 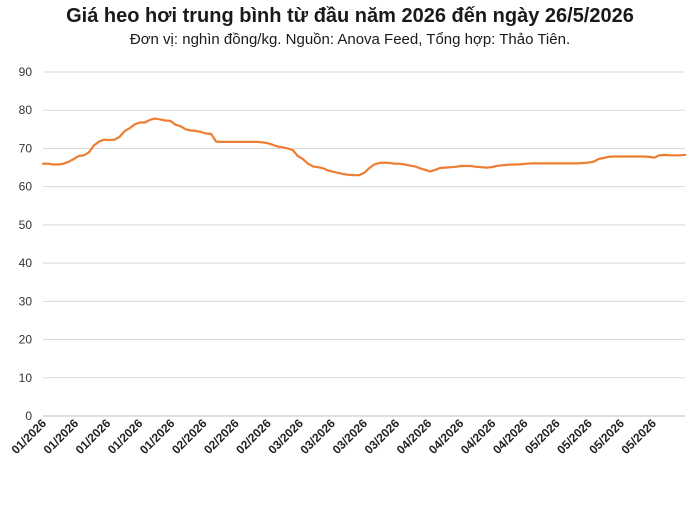 What do you see at coordinates (26, 263) in the screenshot?
I see `y-tick-label: 40` at bounding box center [26, 263].